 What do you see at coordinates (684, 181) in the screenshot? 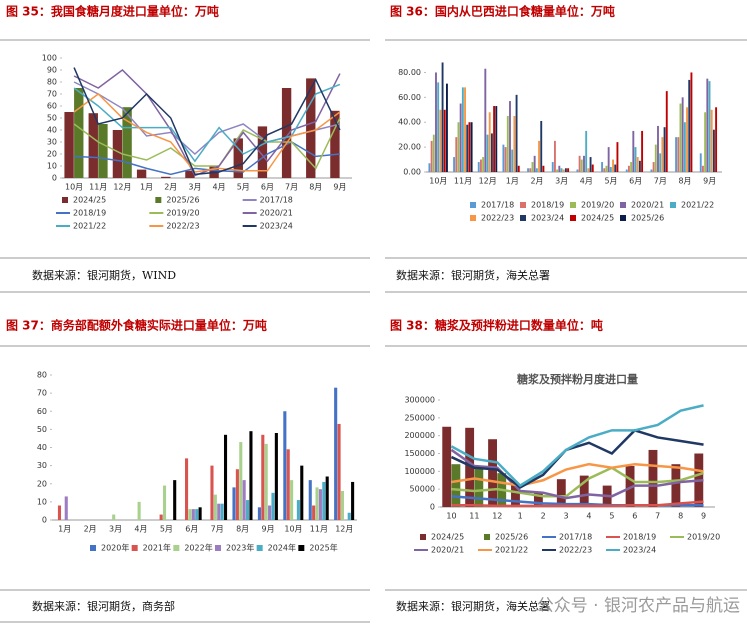
I see `x-tick-label: 8月` at bounding box center [684, 181].